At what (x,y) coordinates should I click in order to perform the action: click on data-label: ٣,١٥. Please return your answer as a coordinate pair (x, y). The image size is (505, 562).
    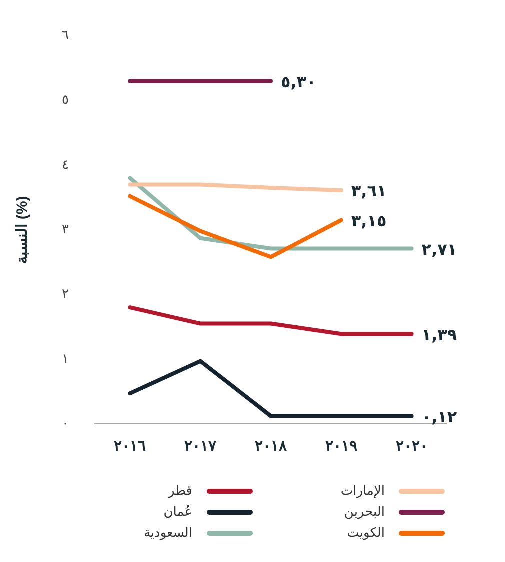
    Looking at the image, I should click on (369, 220).